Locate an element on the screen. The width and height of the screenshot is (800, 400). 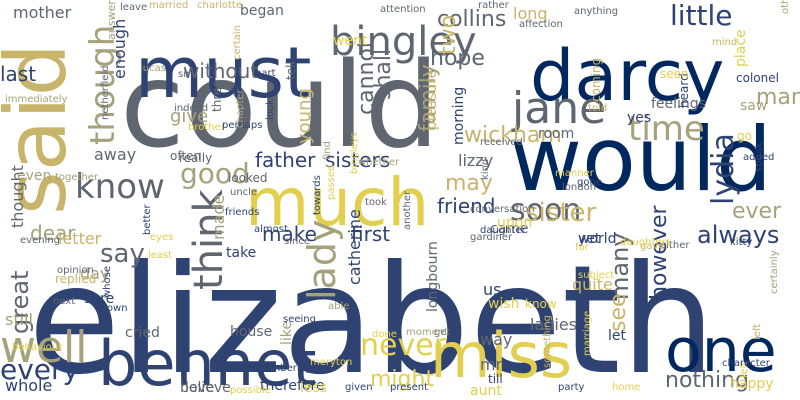
word-family: family is located at coordinates (428, 98).